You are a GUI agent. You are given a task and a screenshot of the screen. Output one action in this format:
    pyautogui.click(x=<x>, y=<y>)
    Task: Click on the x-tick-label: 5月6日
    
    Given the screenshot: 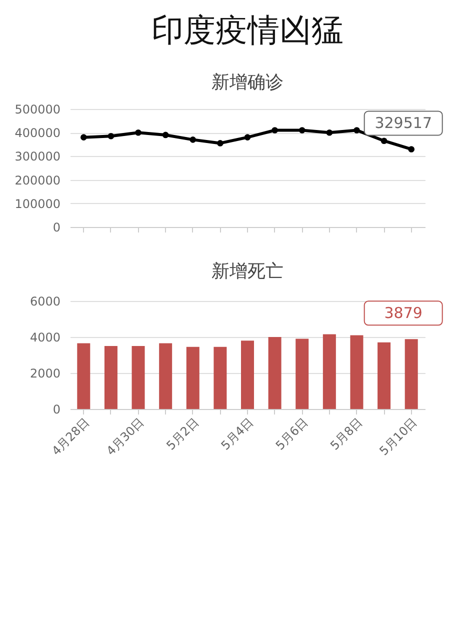 What is the action you would take?
    pyautogui.click(x=291, y=434)
    